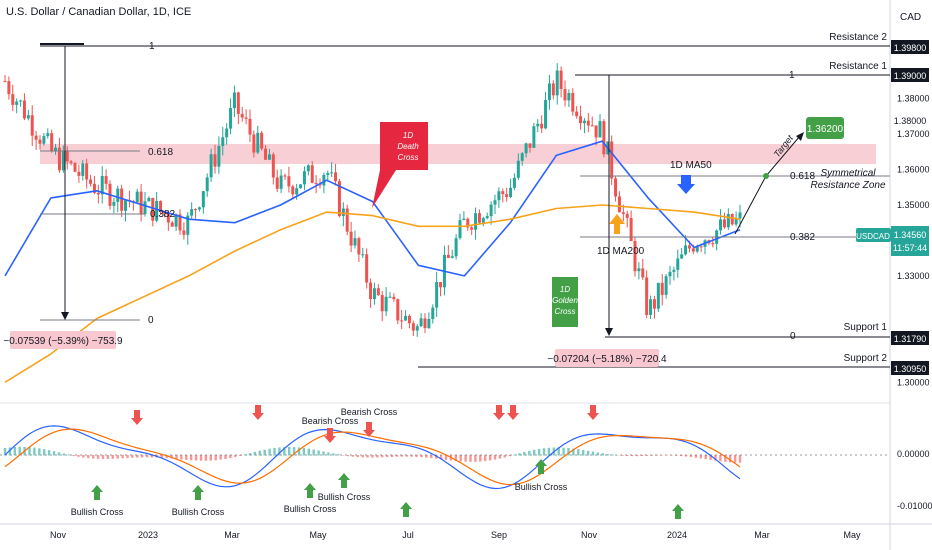  I want to click on target-price: 1.36200, so click(825, 129).